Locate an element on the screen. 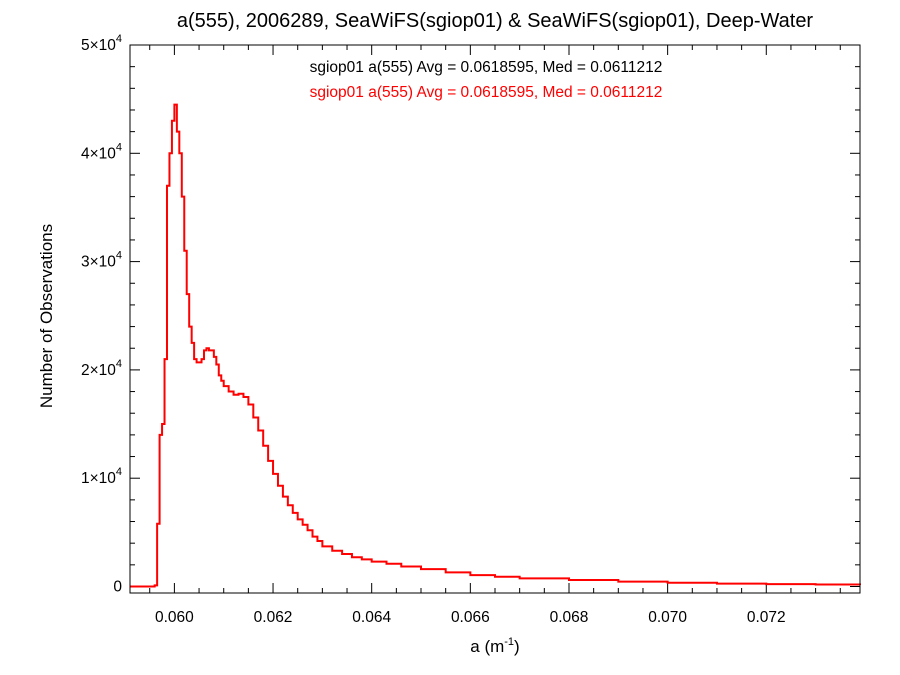  y-tick-label: 0 is located at coordinates (117, 587).